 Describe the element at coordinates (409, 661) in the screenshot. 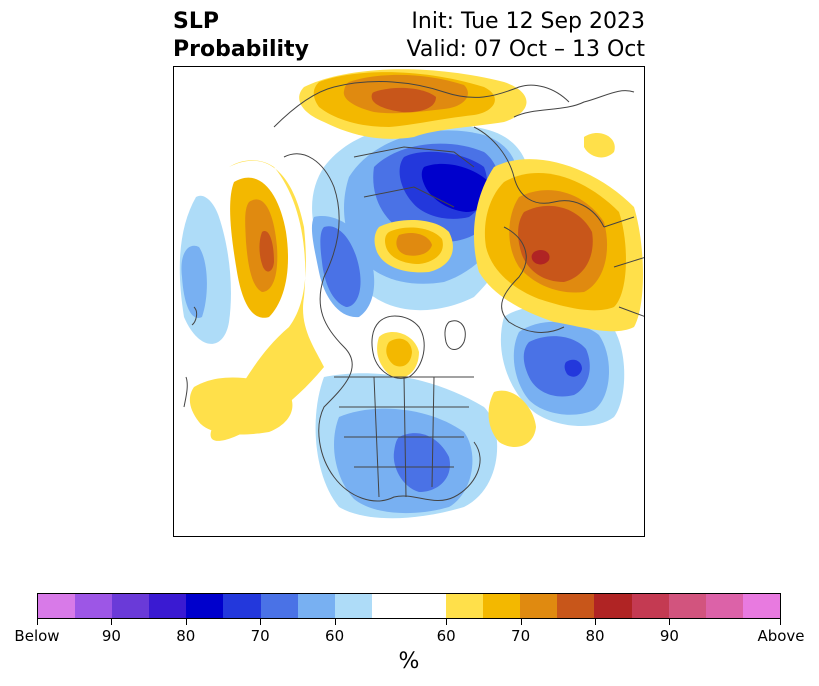

I see `colorbar-unit: %` at that location.